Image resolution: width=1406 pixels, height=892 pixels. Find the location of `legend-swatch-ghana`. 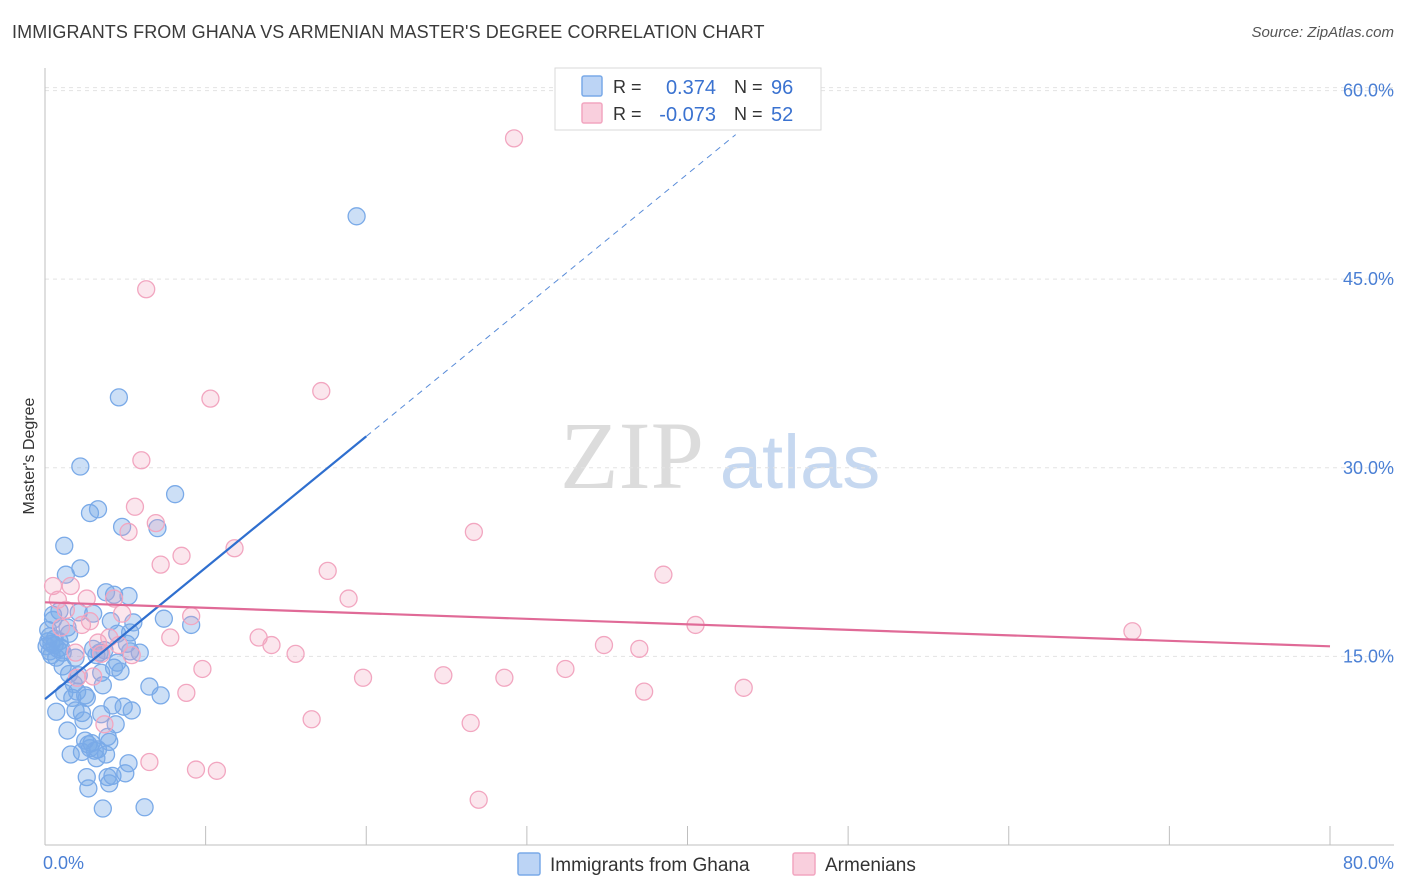

legend-swatch-ghana is located at coordinates (592, 86).